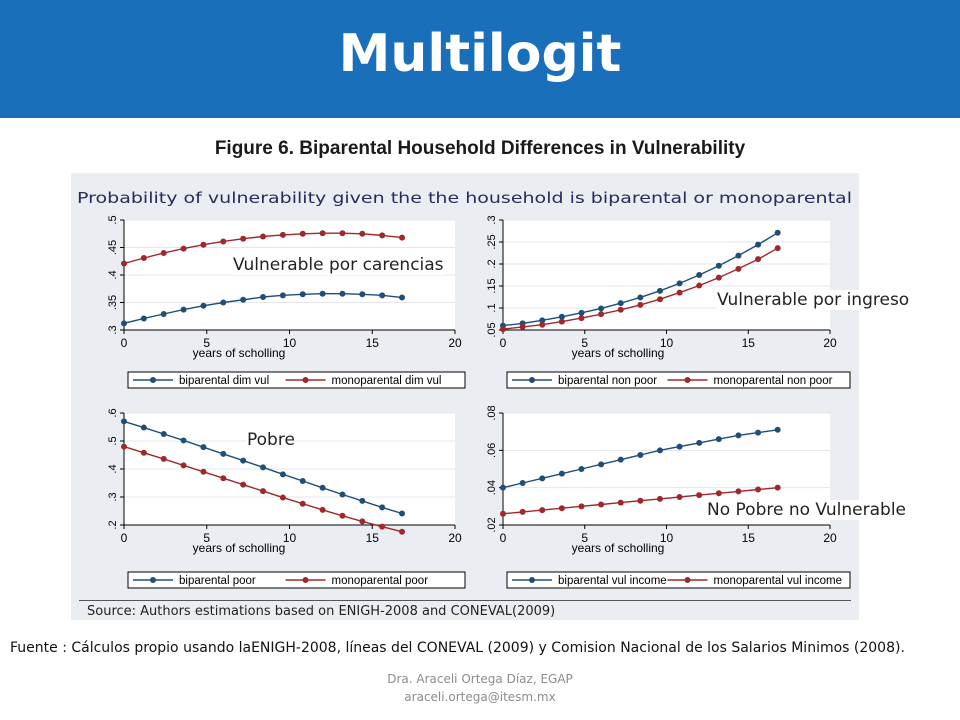 This screenshot has width=960, height=720. What do you see at coordinates (492, 524) in the screenshot?
I see `panel-4-y-tick-label: .02` at bounding box center [492, 524].